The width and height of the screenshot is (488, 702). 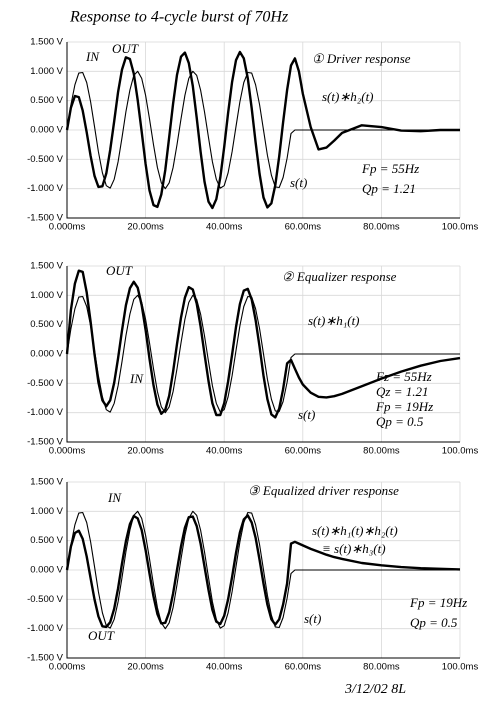 What do you see at coordinates (361, 58) in the screenshot?
I see `annotation: ① Driver response` at bounding box center [361, 58].